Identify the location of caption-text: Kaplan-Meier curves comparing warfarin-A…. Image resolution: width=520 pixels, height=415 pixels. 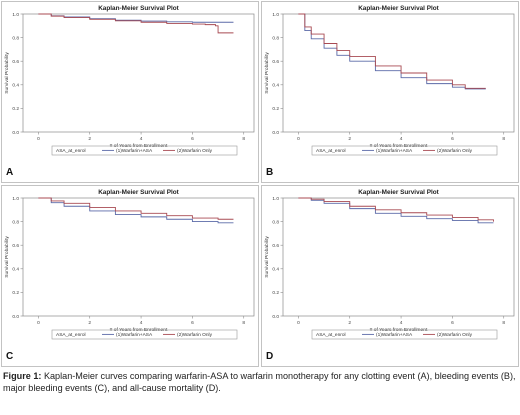
(259, 382).